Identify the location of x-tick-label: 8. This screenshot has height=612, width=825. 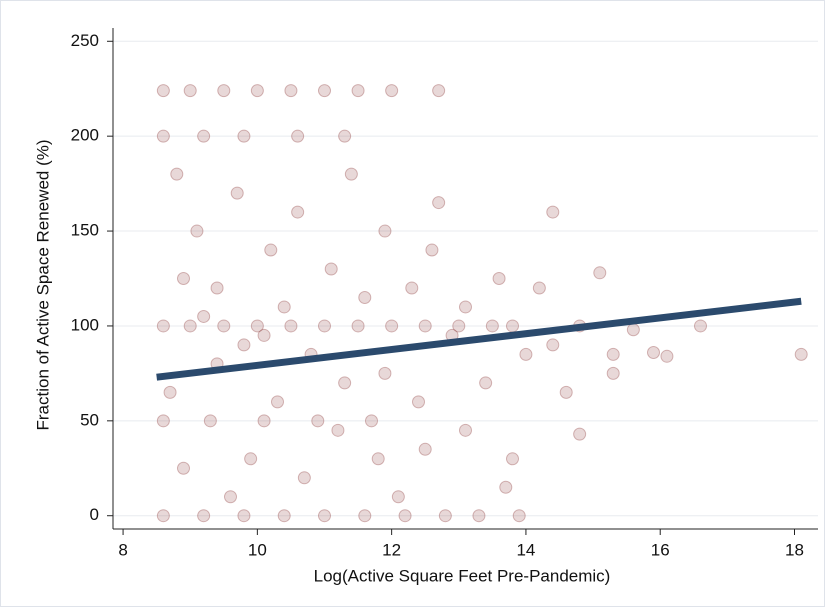
(122, 549).